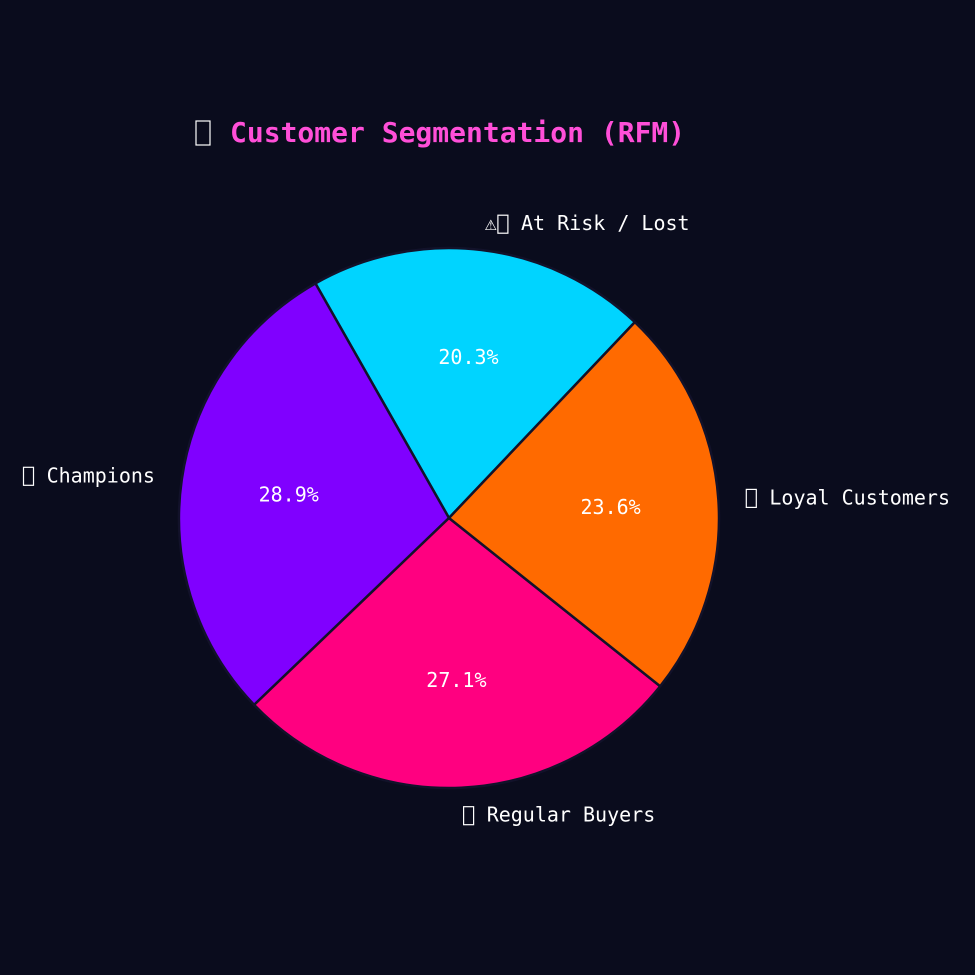  I want to click on chart-title-group: Customer Segmentation (RFM), so click(440, 132).